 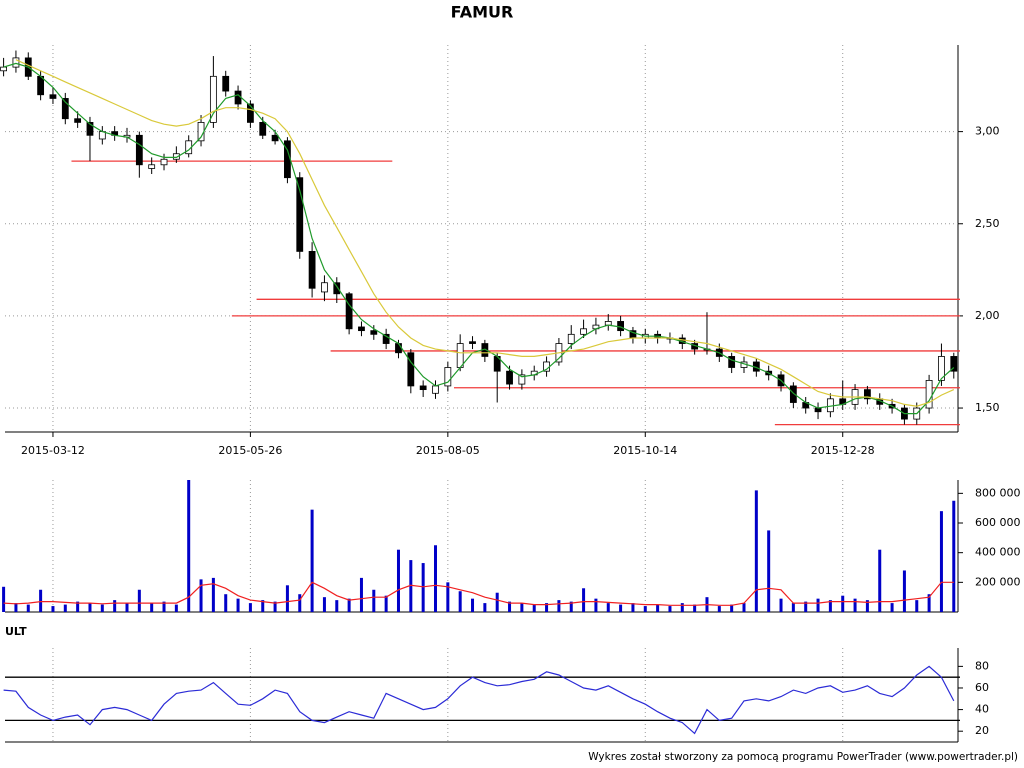 I want to click on y-tick-label: 2,00, so click(x=987, y=315).